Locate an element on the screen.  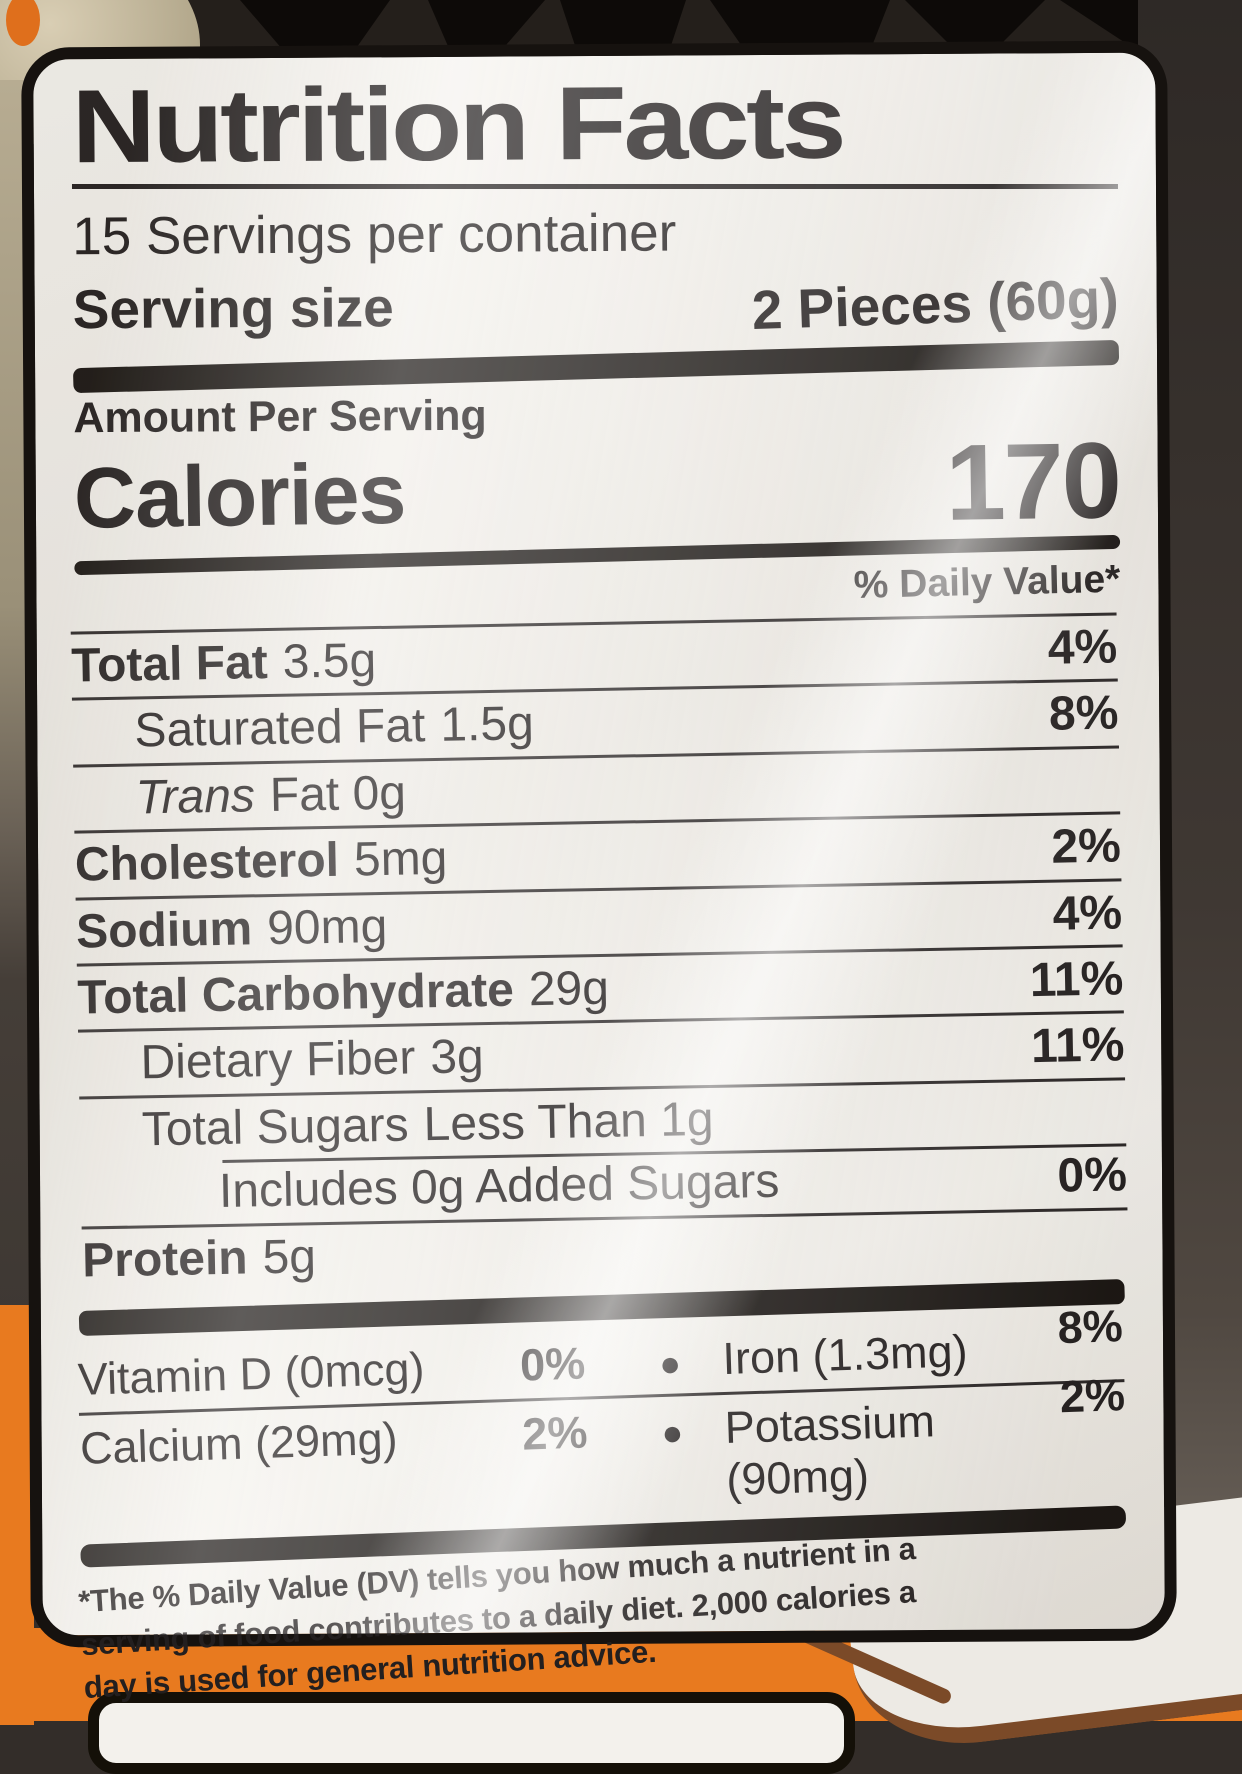
nutrient-amount: 29g is located at coordinates (569, 989).